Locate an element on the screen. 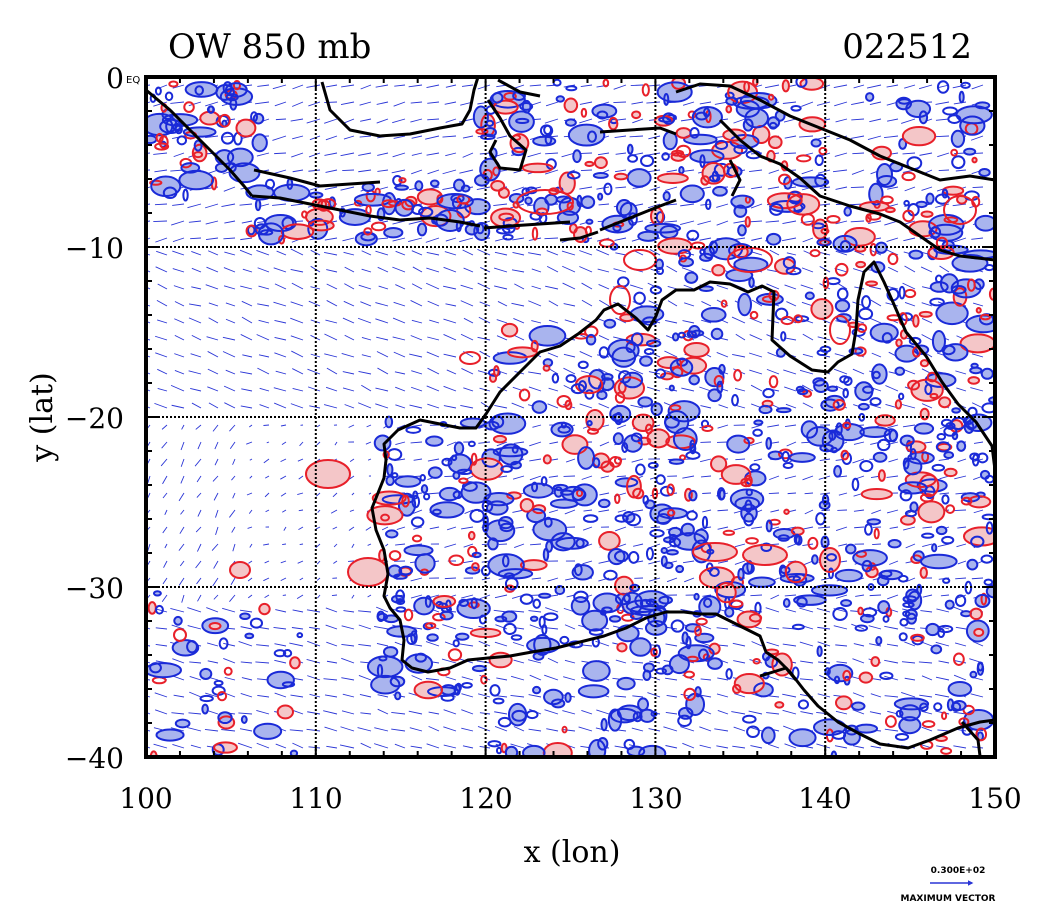 The height and width of the screenshot is (907, 1056). coast-borneo is located at coordinates (400, 107).